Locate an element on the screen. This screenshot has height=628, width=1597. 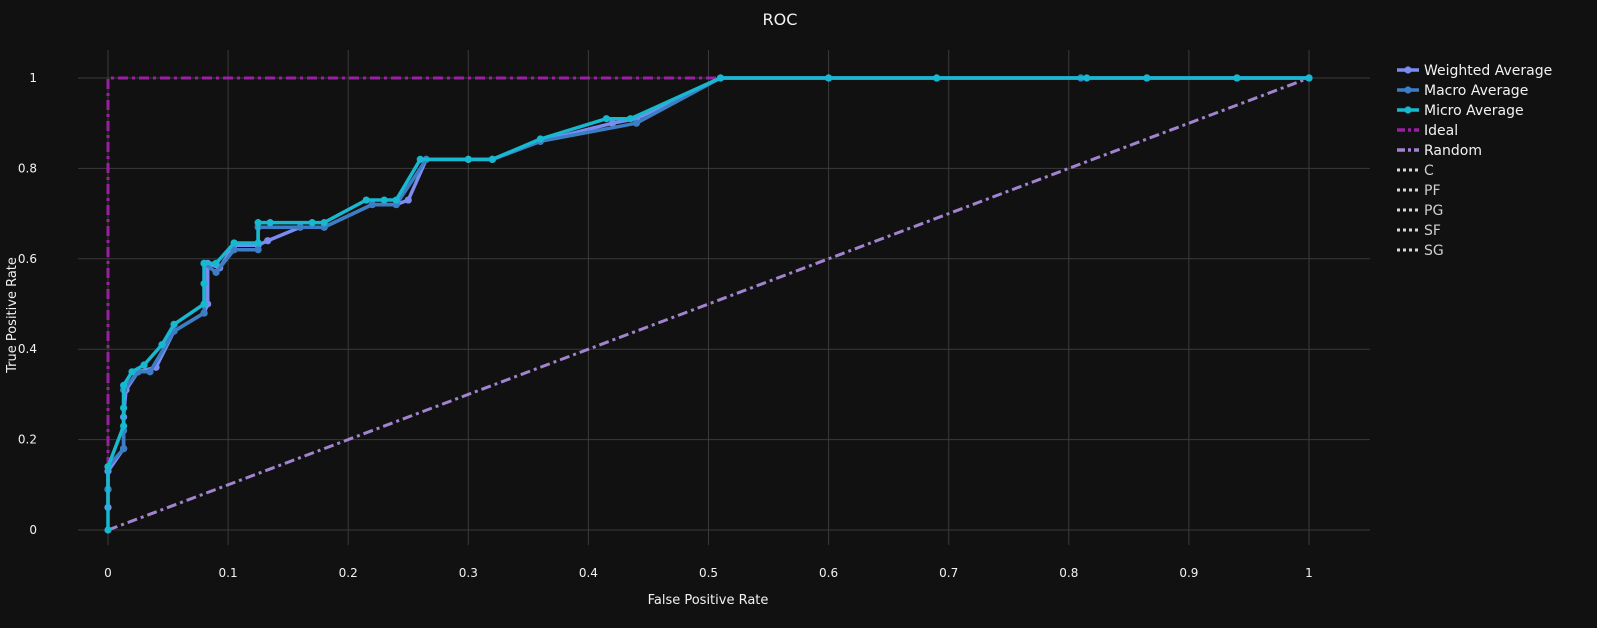
x-tick-label: 1 is located at coordinates (1309, 573).